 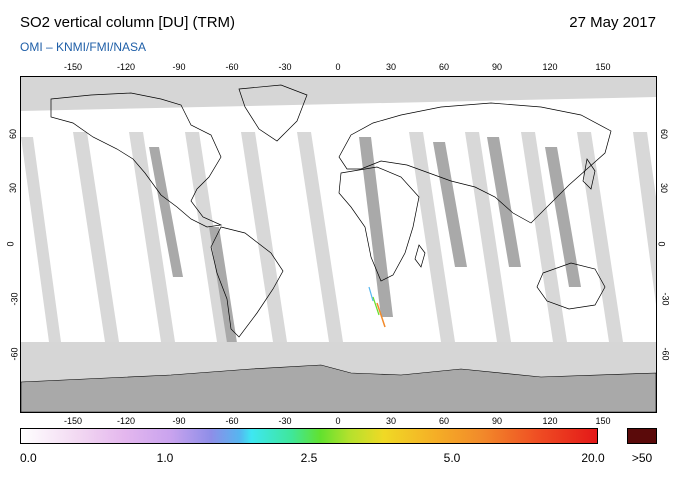 What do you see at coordinates (73, 421) in the screenshot?
I see `lon-tick-bottom: -150` at bounding box center [73, 421].